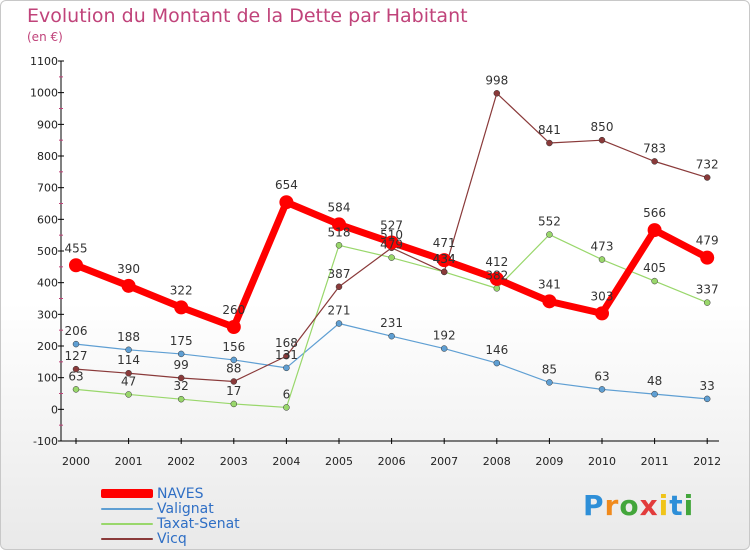  I want to click on data-label: 48, so click(654, 381).